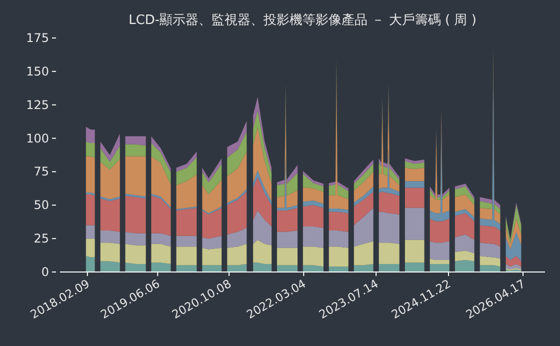 Image resolution: width=560 pixels, height=346 pixels. Describe the element at coordinates (37, 71) in the screenshot. I see `y-tick-label: 150` at that location.